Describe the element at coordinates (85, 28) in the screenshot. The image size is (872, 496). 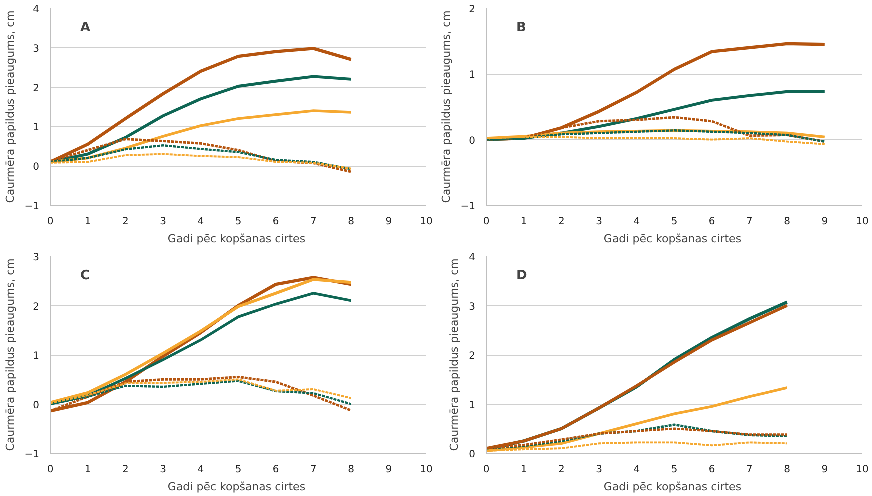
I see `text: A` at that location.